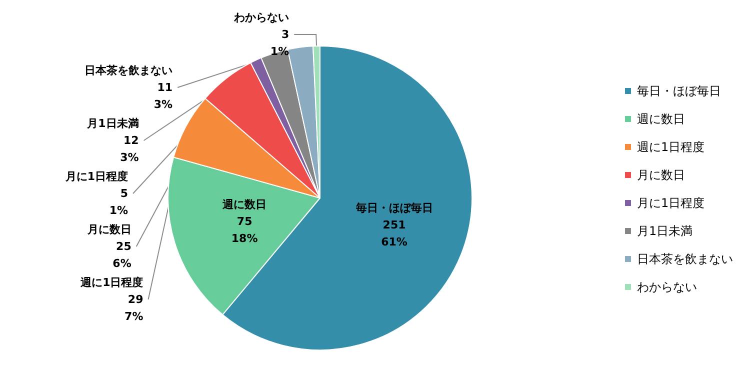  What do you see at coordinates (109, 229) in the screenshot?
I see `slice-label: 月に数日` at bounding box center [109, 229].